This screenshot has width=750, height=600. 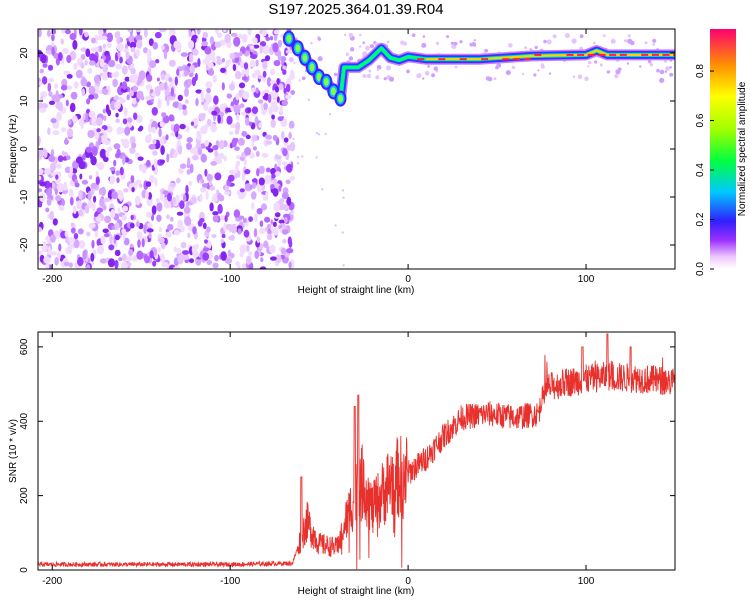 I want to click on signal-blob-core, so click(x=340, y=98).